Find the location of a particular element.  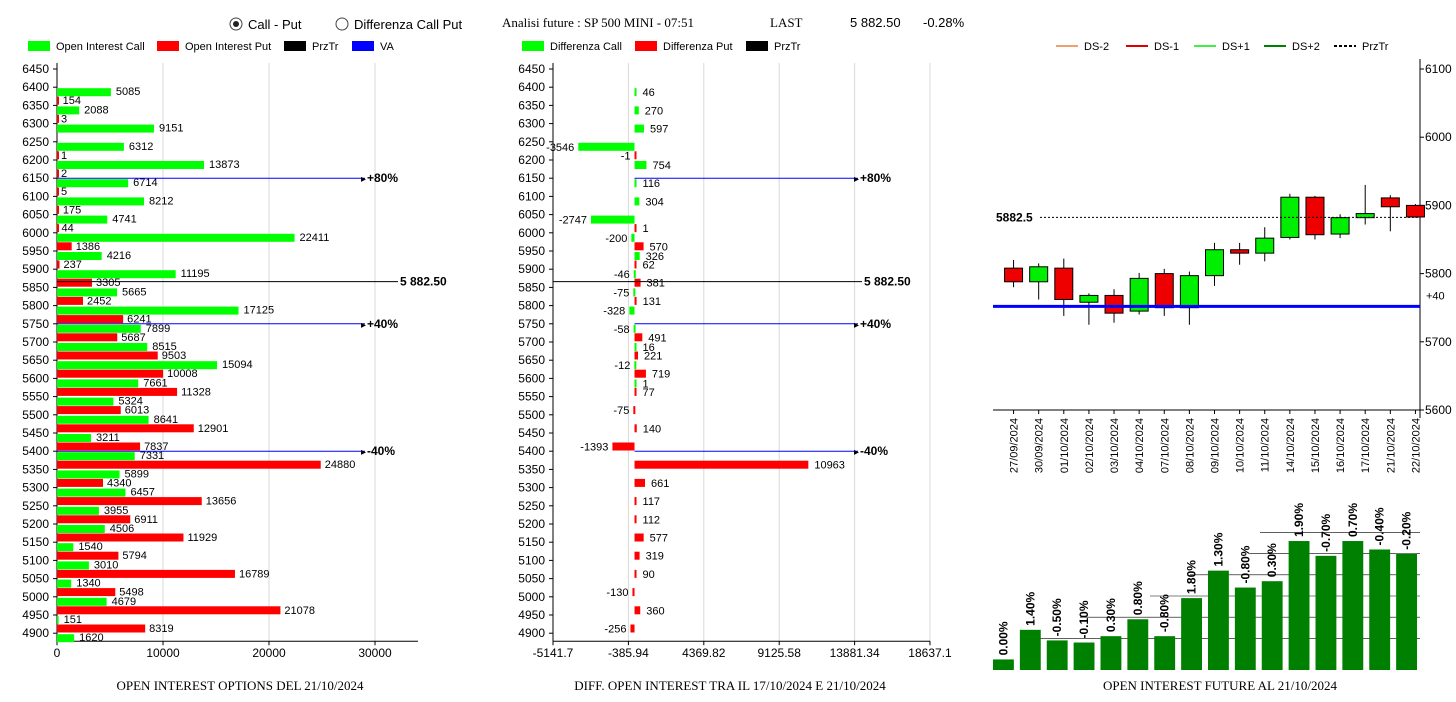

y-tick-label: 5500 is located at coordinates (531, 415).